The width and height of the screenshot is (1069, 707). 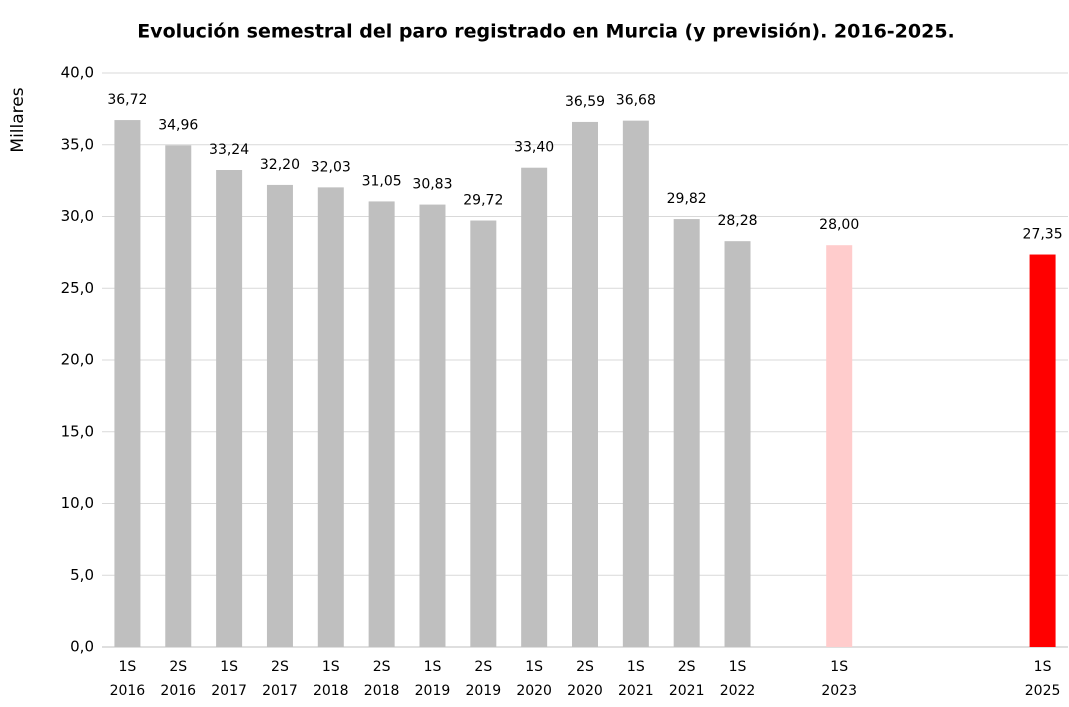 I want to click on y-tick-label: 5,0, so click(x=82, y=575).